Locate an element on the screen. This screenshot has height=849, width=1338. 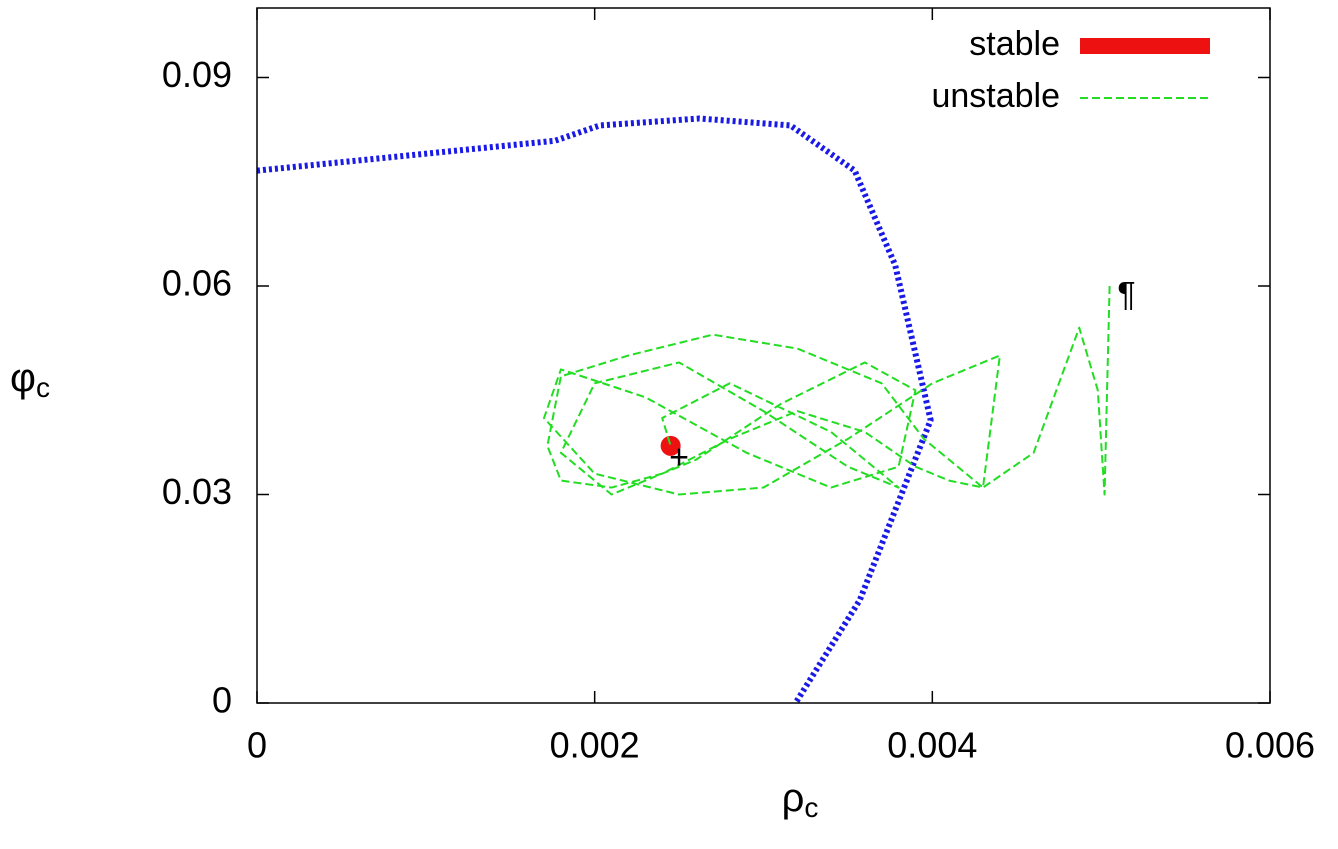
y-tick-label: 0.06 is located at coordinates (197, 283).